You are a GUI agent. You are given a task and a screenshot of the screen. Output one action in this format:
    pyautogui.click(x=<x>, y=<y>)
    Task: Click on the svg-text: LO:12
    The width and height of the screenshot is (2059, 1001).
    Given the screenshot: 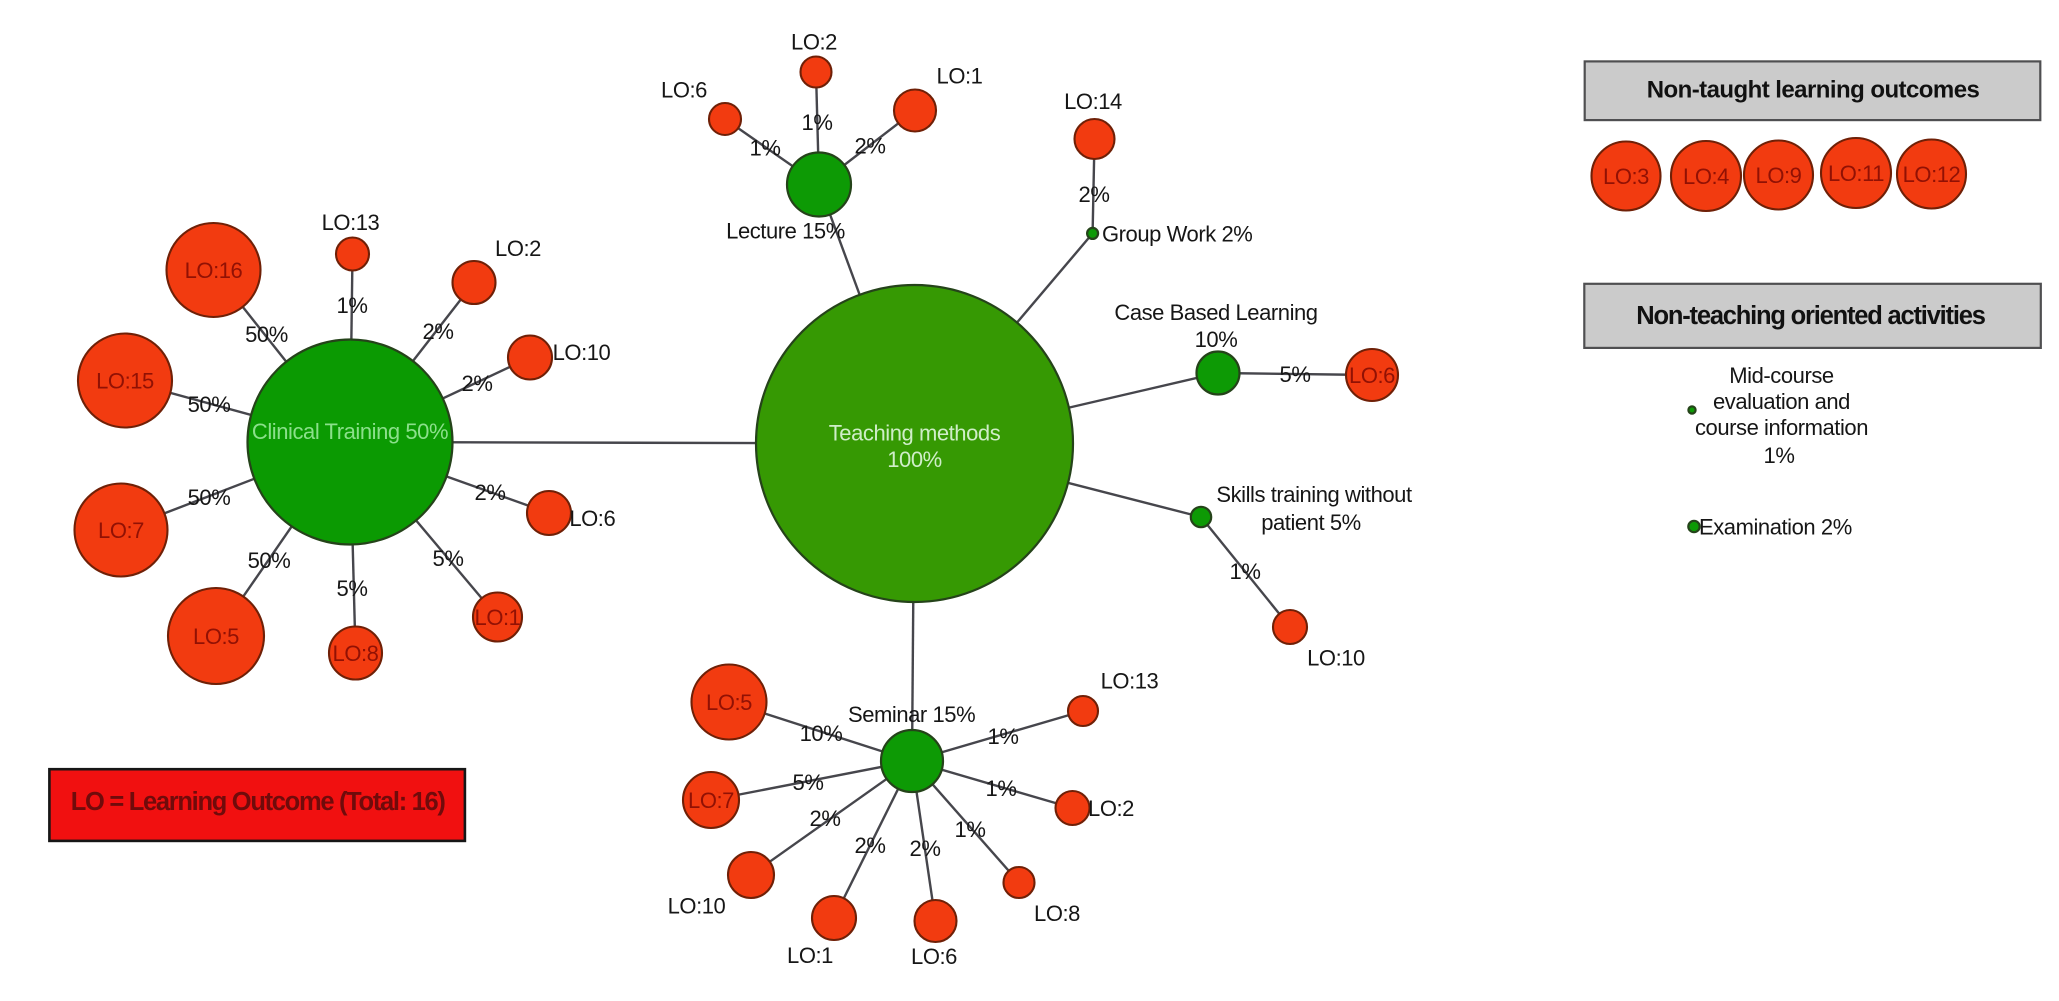 What is the action you would take?
    pyautogui.click(x=1932, y=174)
    